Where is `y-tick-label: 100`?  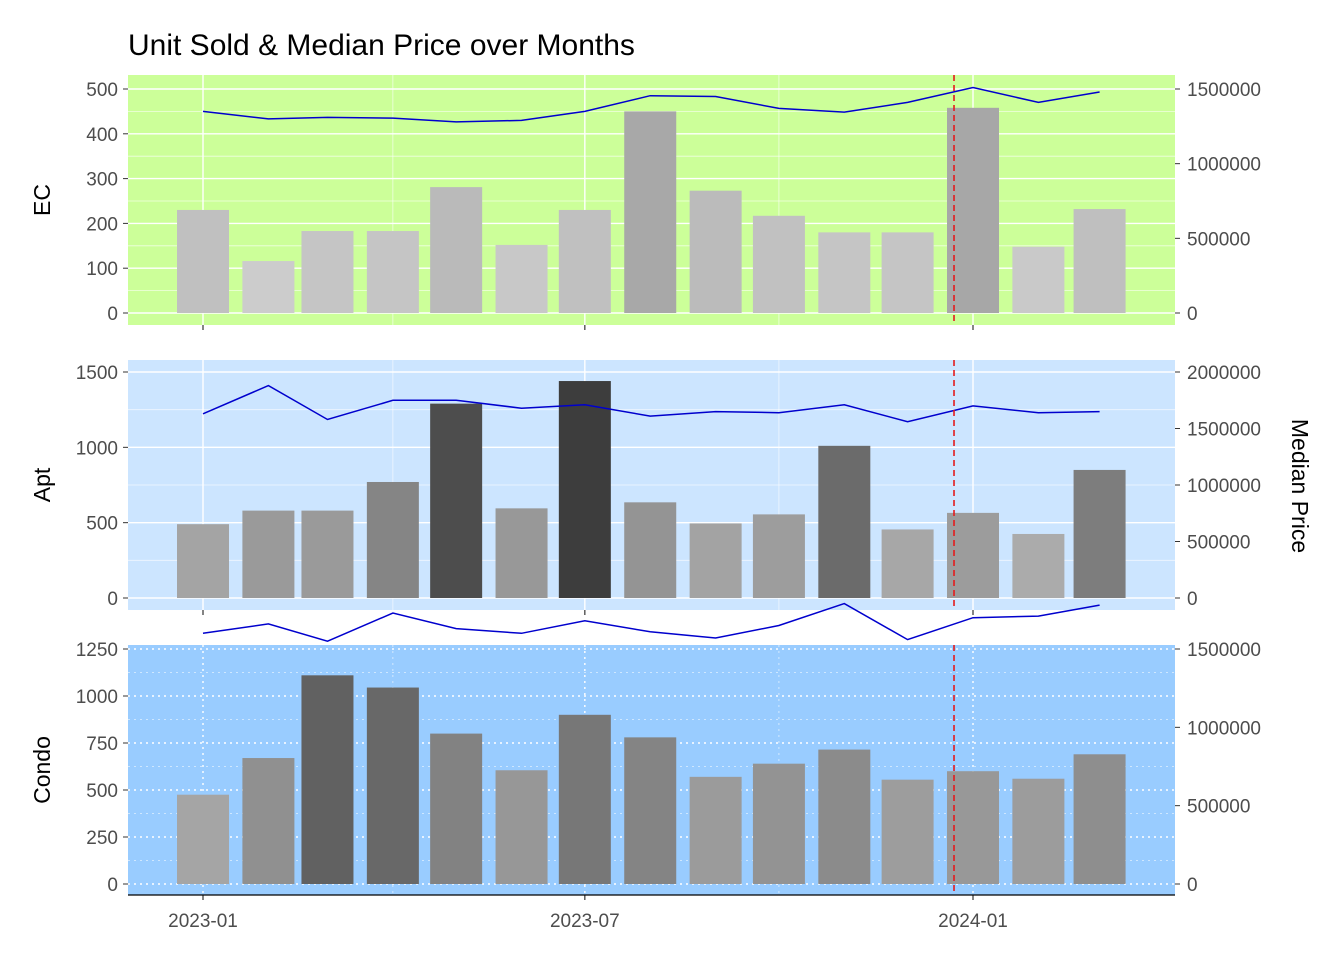 y-tick-label: 100 is located at coordinates (102, 269).